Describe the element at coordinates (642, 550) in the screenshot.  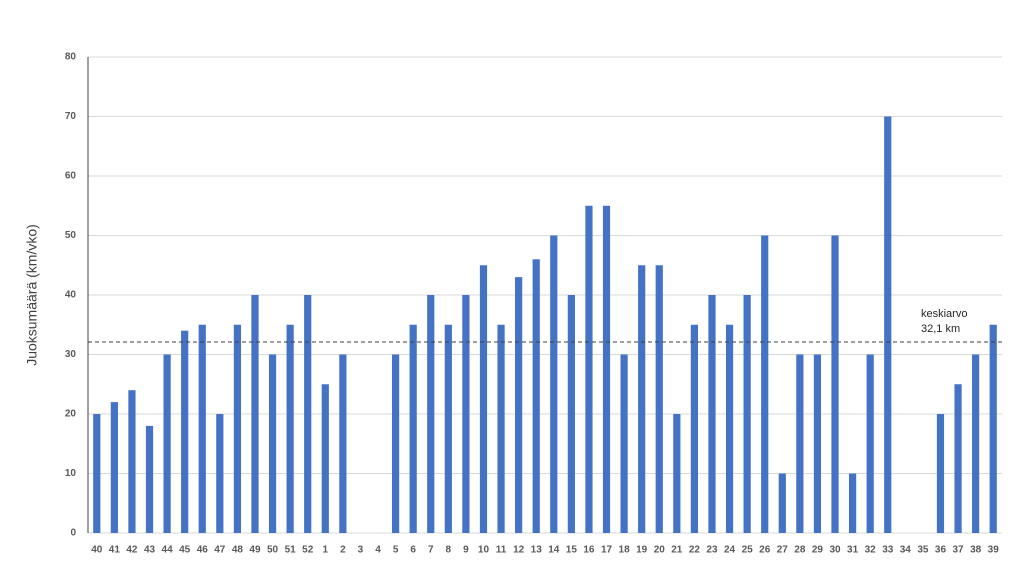
I see `x-tick-label: 19` at that location.